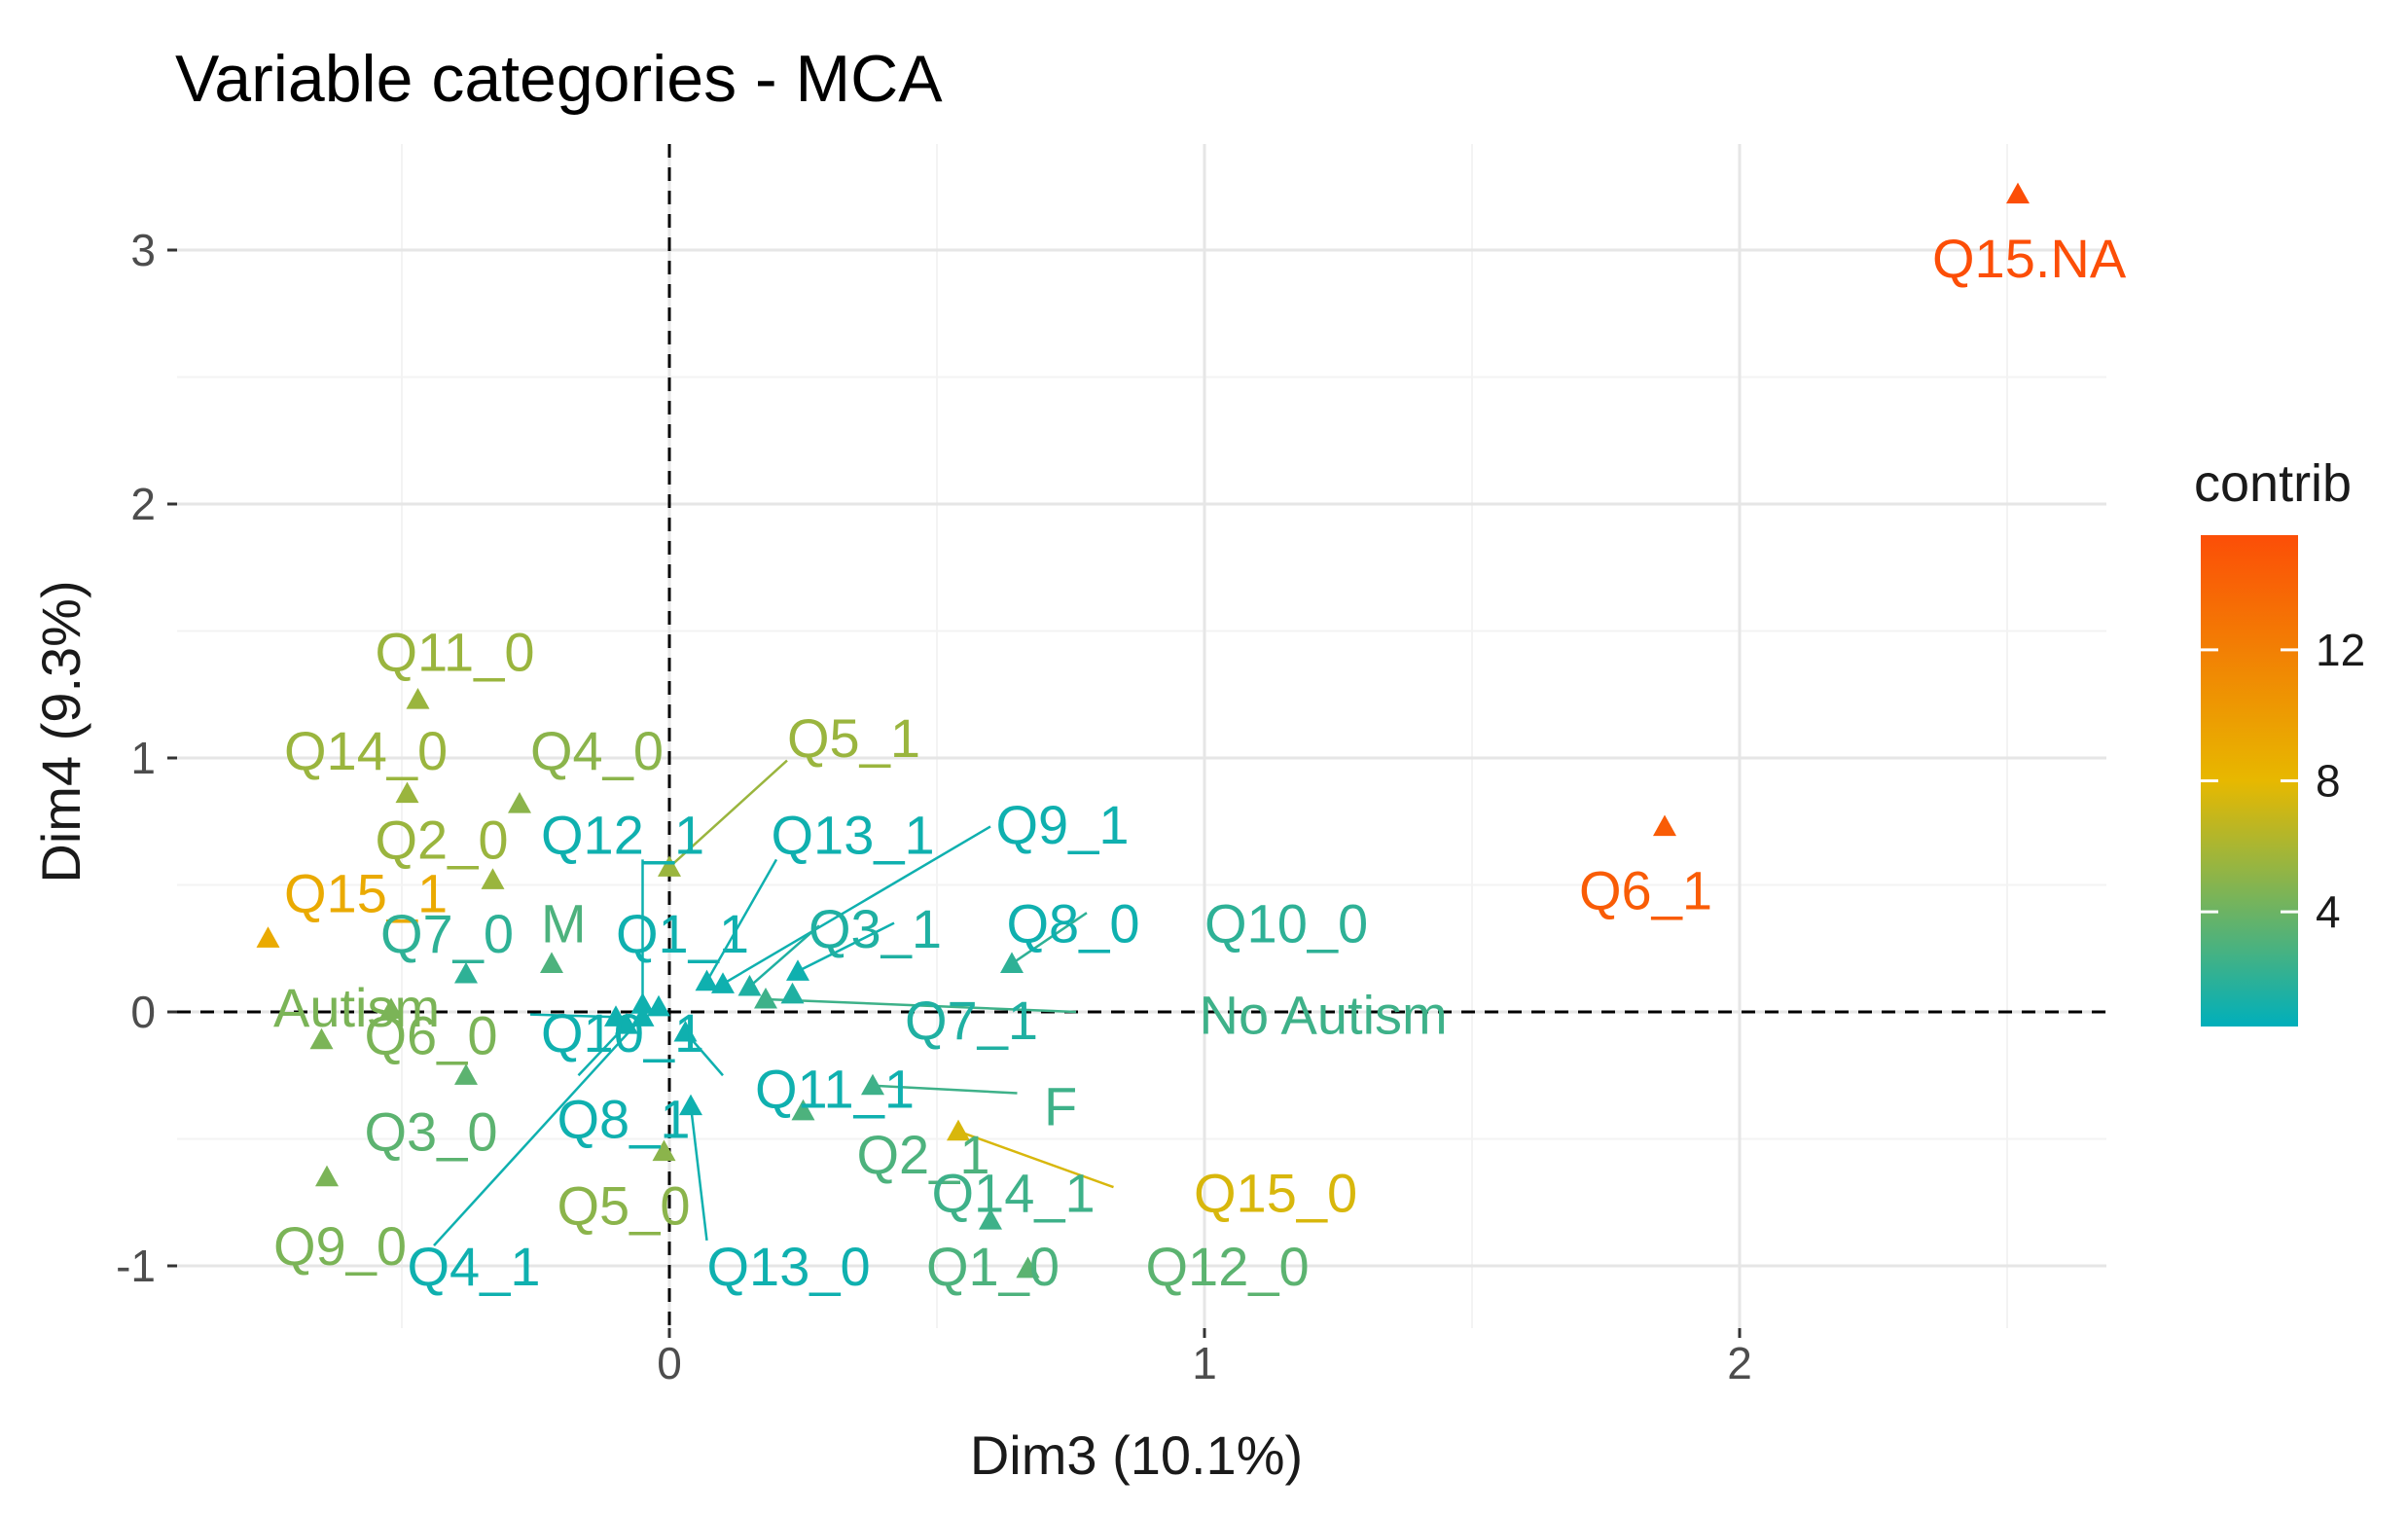  Describe the element at coordinates (442, 840) in the screenshot. I see `label-q2-0: Q2_0` at that location.